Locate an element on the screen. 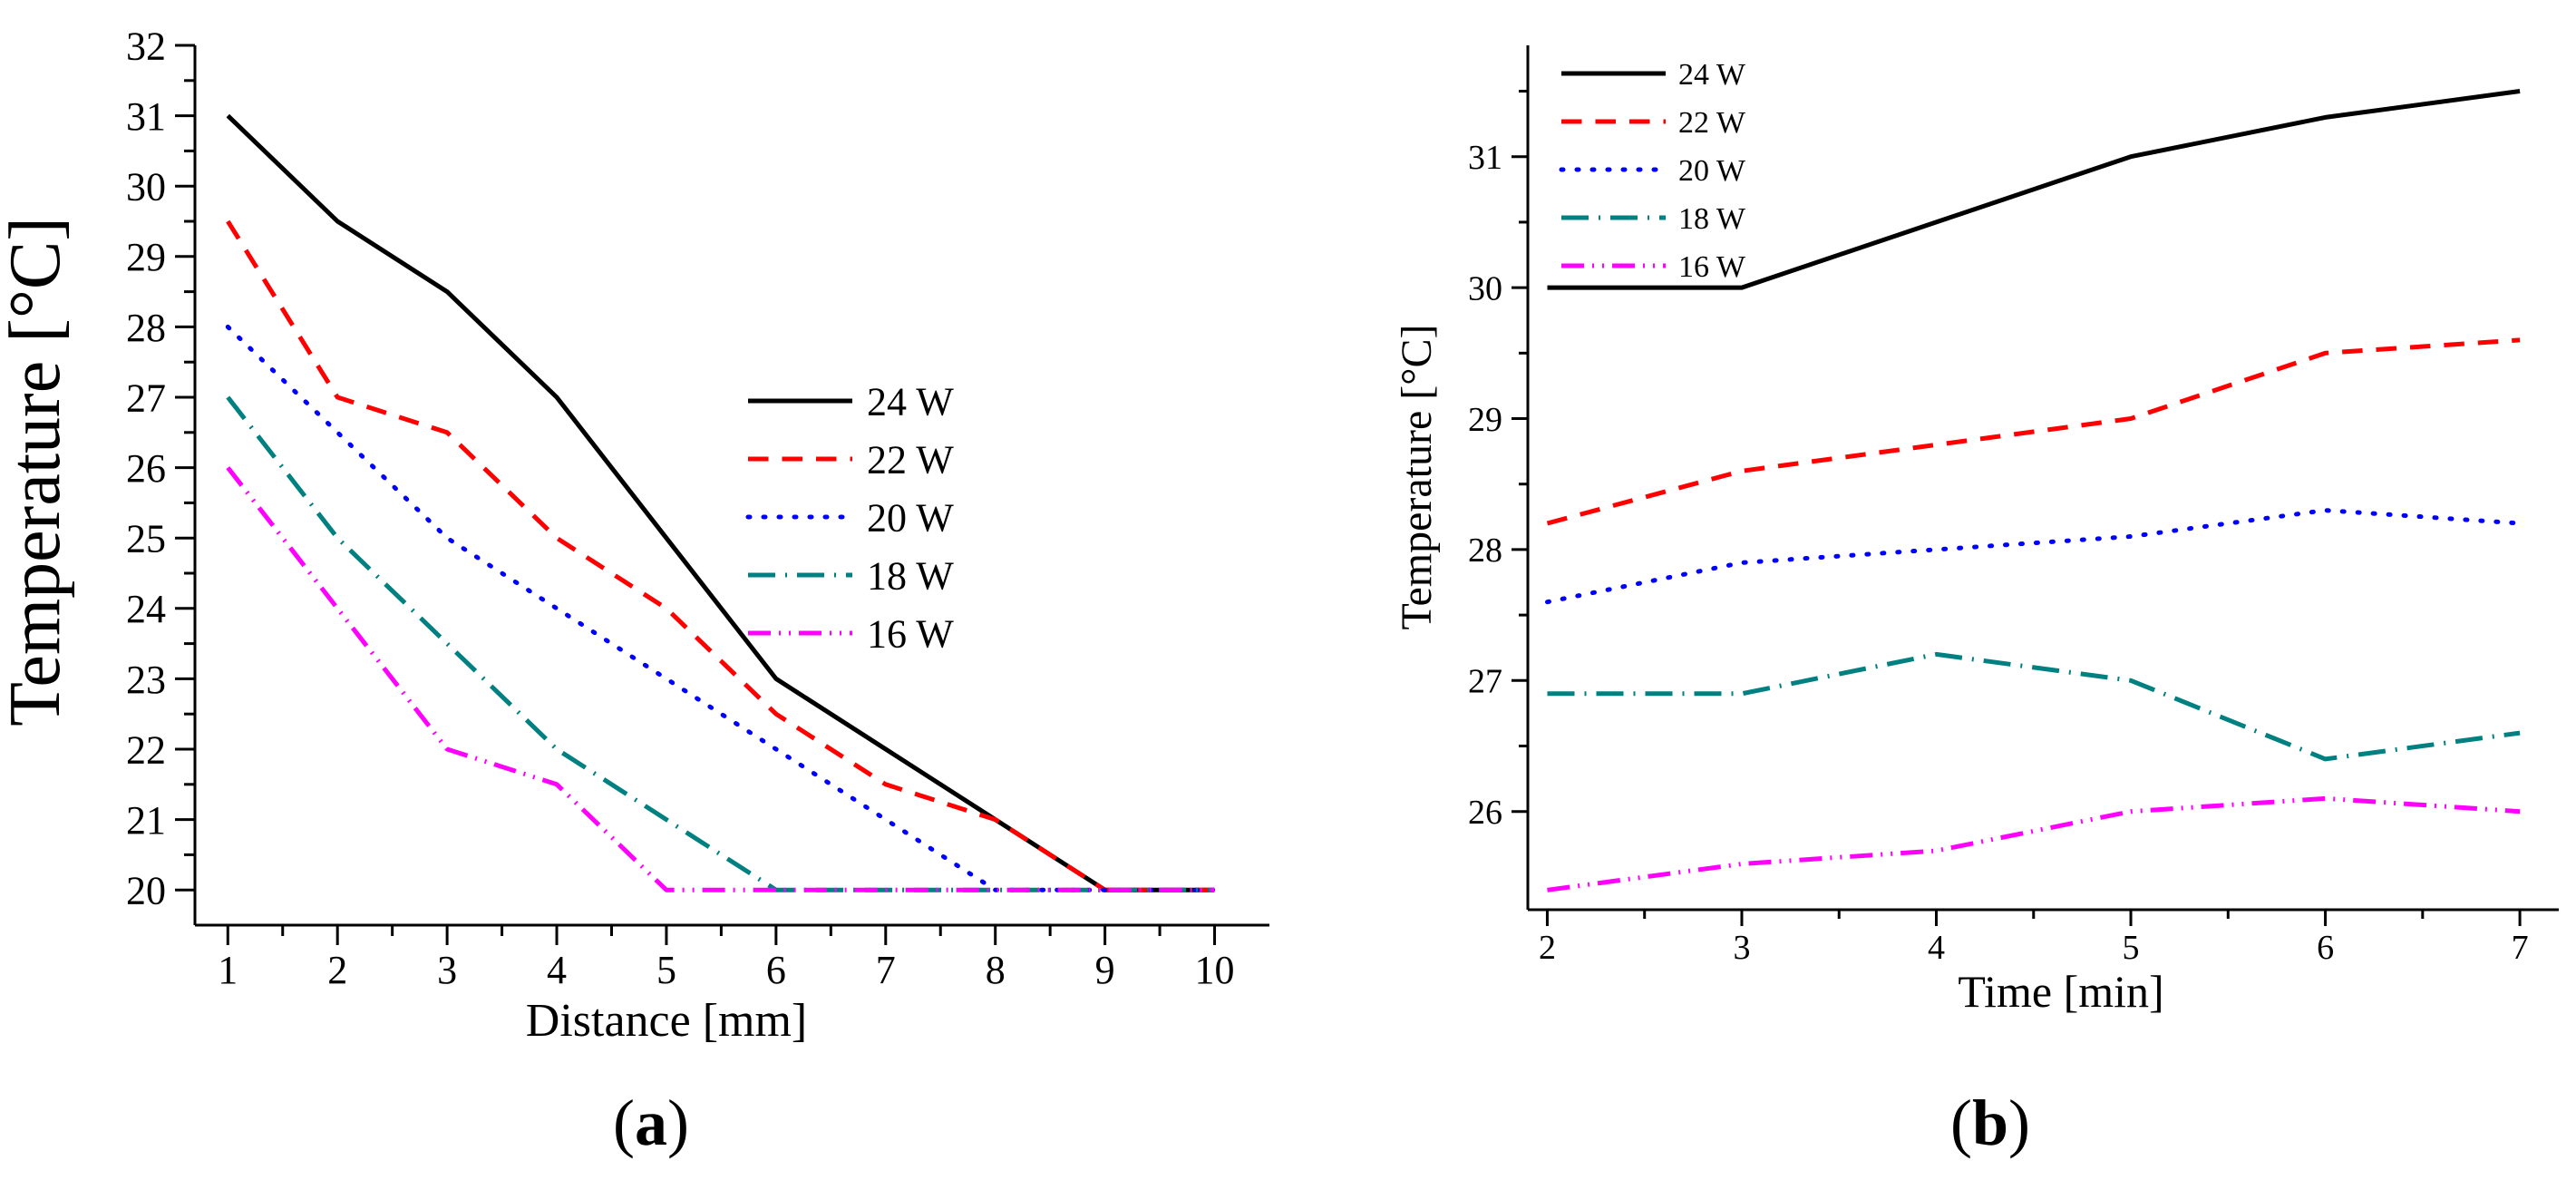  panel-label-letter: a is located at coordinates (651, 1123).